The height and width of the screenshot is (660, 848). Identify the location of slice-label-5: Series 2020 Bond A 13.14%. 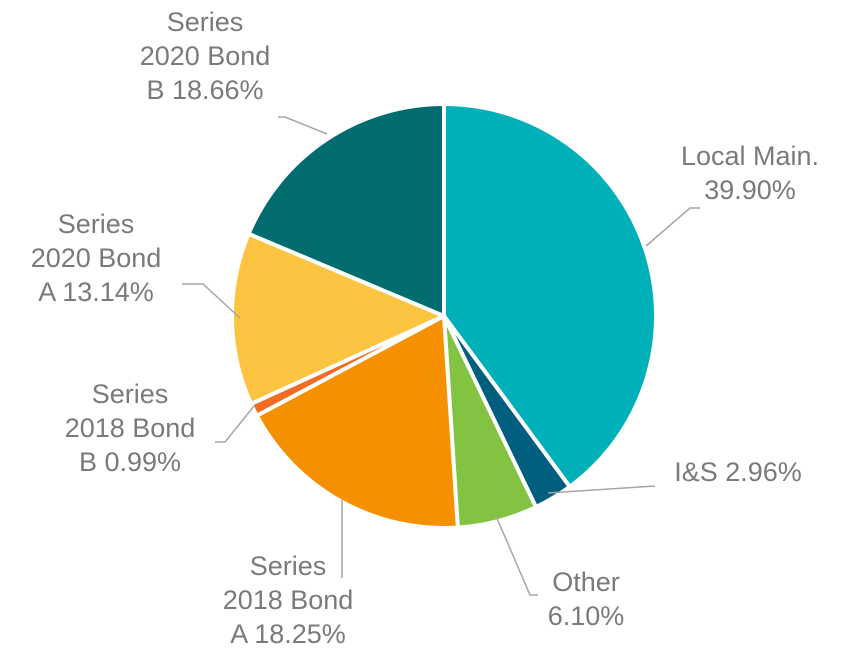
(96, 258).